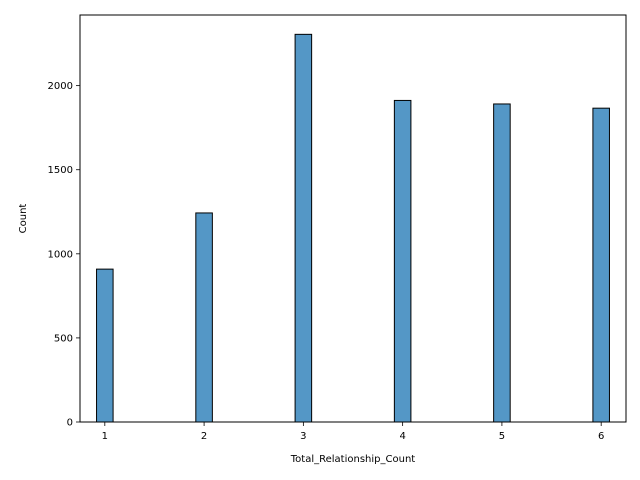  What do you see at coordinates (204, 436) in the screenshot?
I see `x-tick-label-2: 2` at bounding box center [204, 436].